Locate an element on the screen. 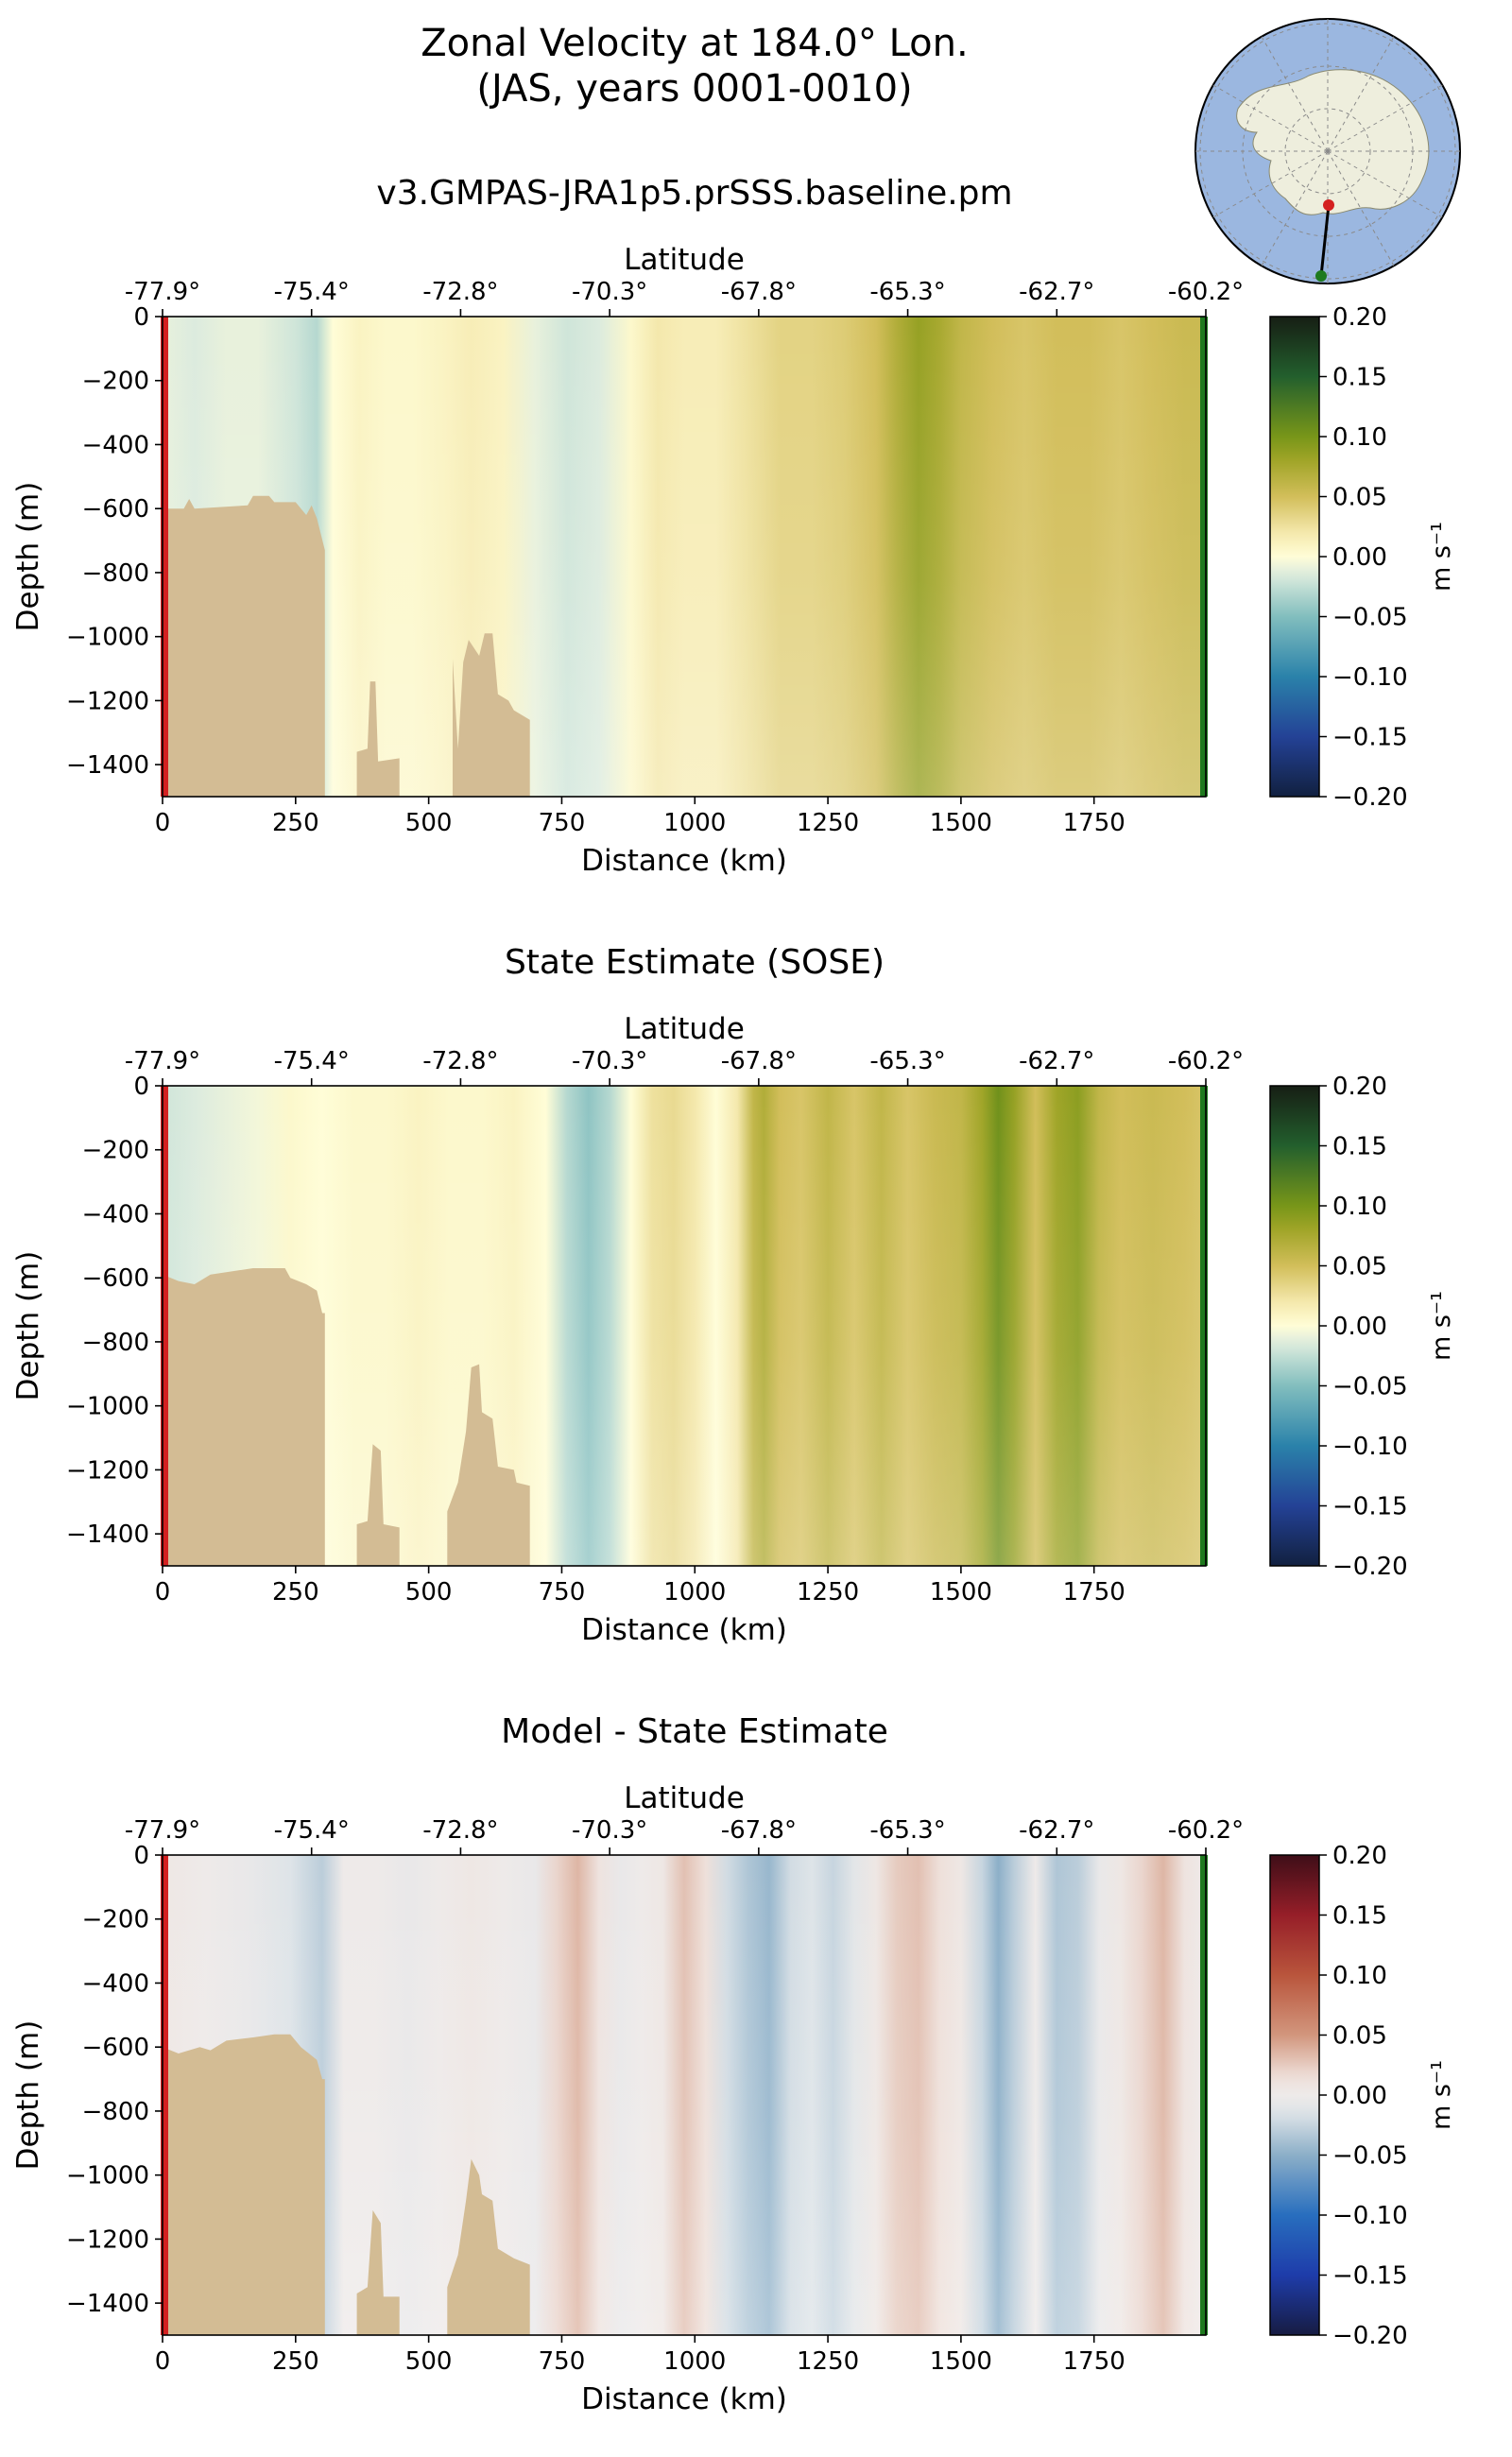 The image size is (1512, 2457). inset-end-point is located at coordinates (1321, 276).